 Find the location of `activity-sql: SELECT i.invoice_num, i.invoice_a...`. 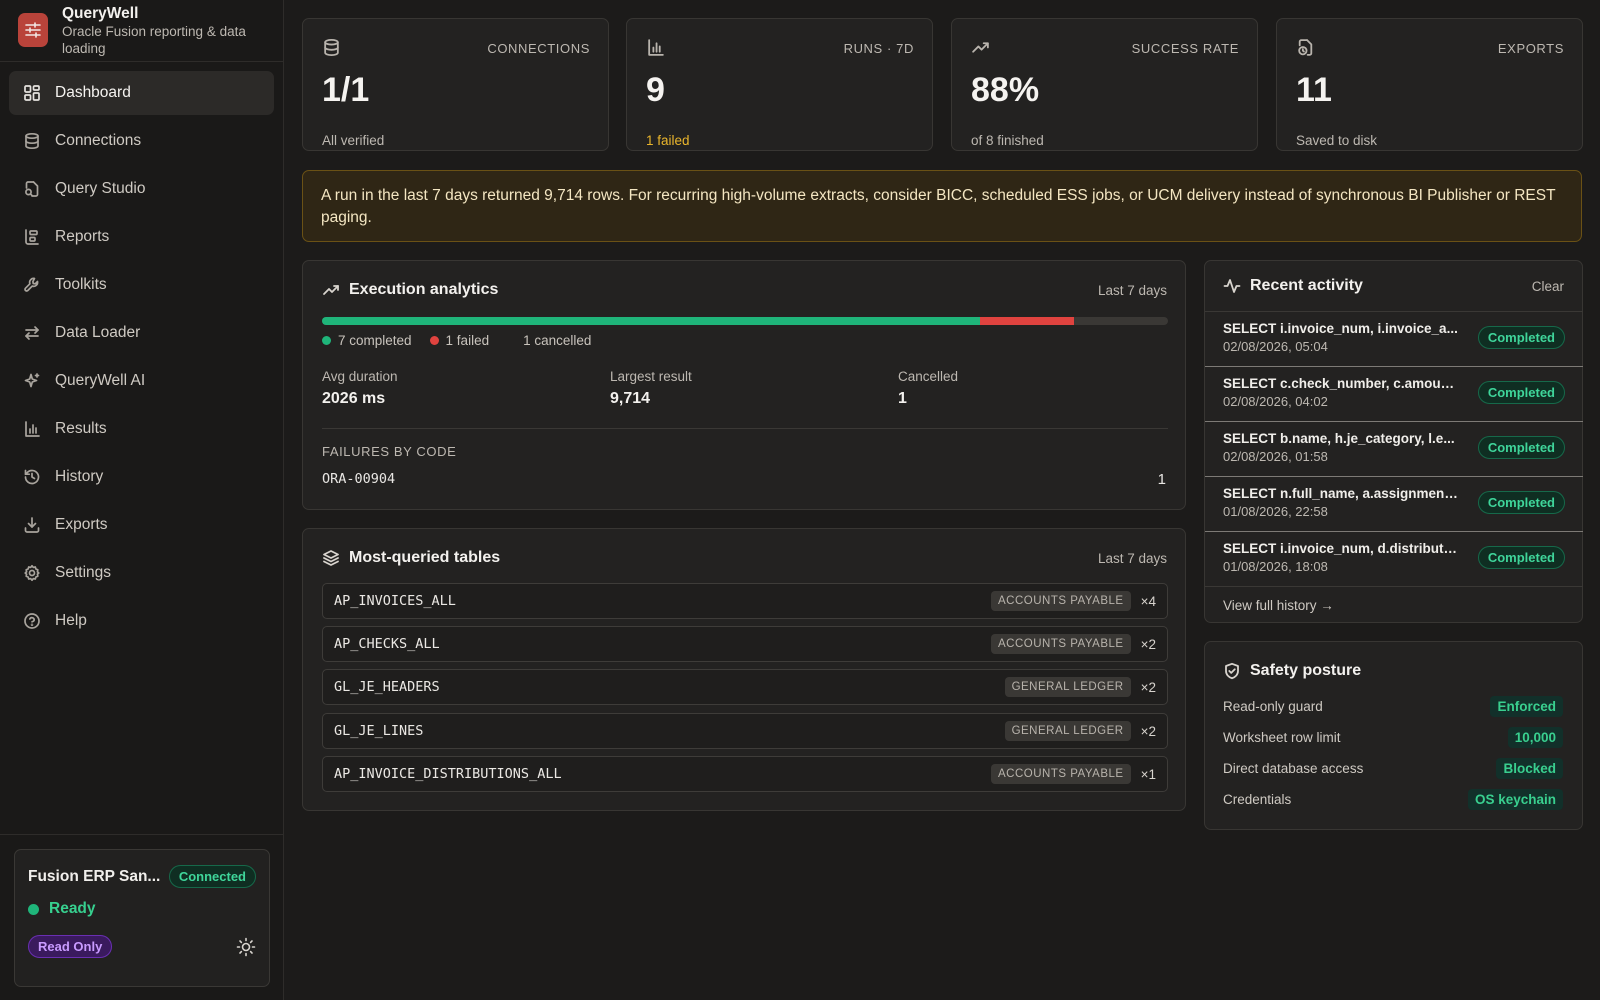

activity-sql: SELECT i.invoice_num, i.invoice_a... is located at coordinates (1340, 328).